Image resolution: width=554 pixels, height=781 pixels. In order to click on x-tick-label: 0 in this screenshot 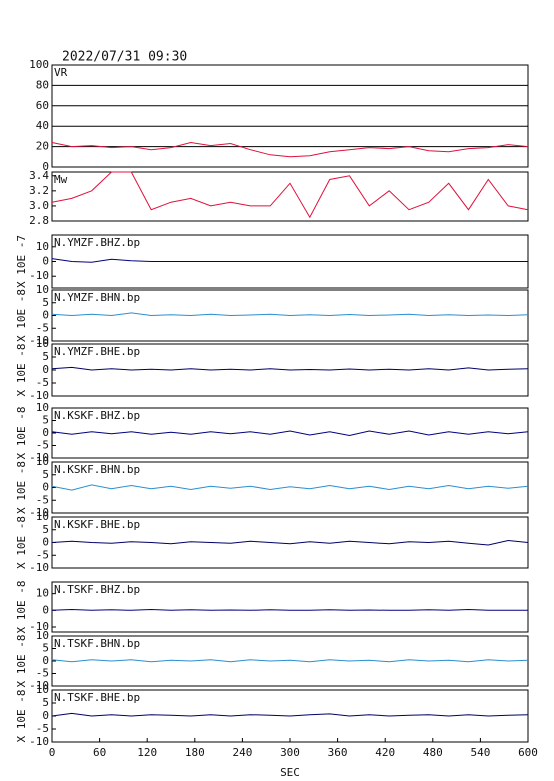, I will do `click(52, 752)`.